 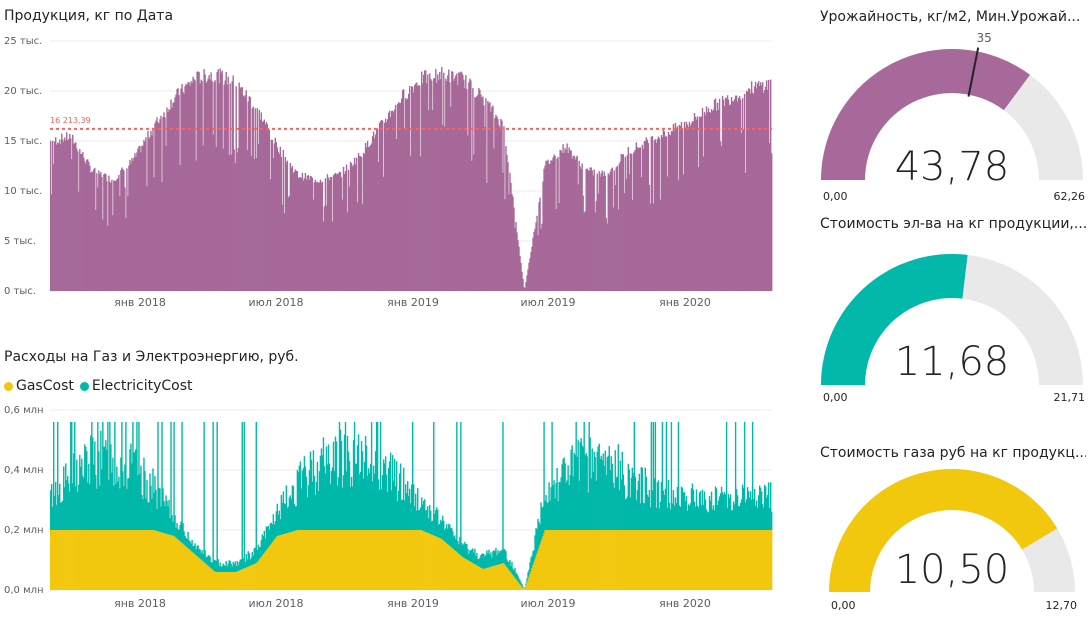 What do you see at coordinates (894, 319) in the screenshot?
I see `gauge-fill` at bounding box center [894, 319].